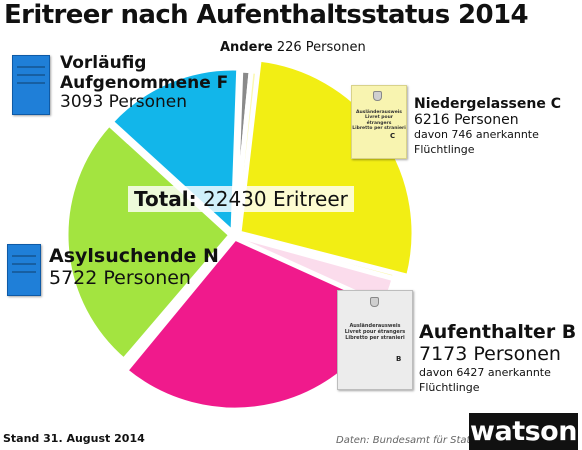 The height and width of the screenshot is (450, 582). I want to click on label-niedergelassene-count: 6216 Personen, so click(466, 120).